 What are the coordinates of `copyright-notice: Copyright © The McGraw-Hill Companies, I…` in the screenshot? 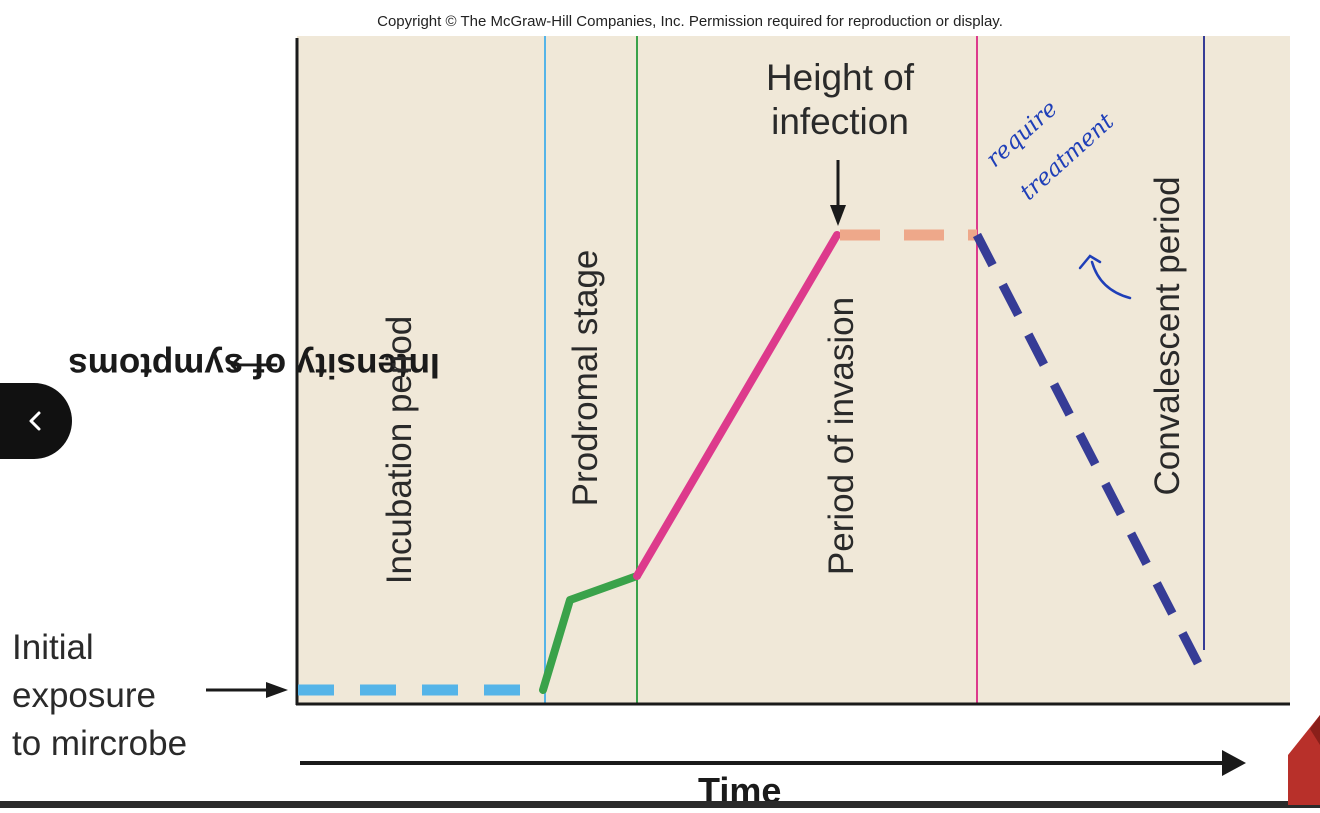 It's located at (690, 21).